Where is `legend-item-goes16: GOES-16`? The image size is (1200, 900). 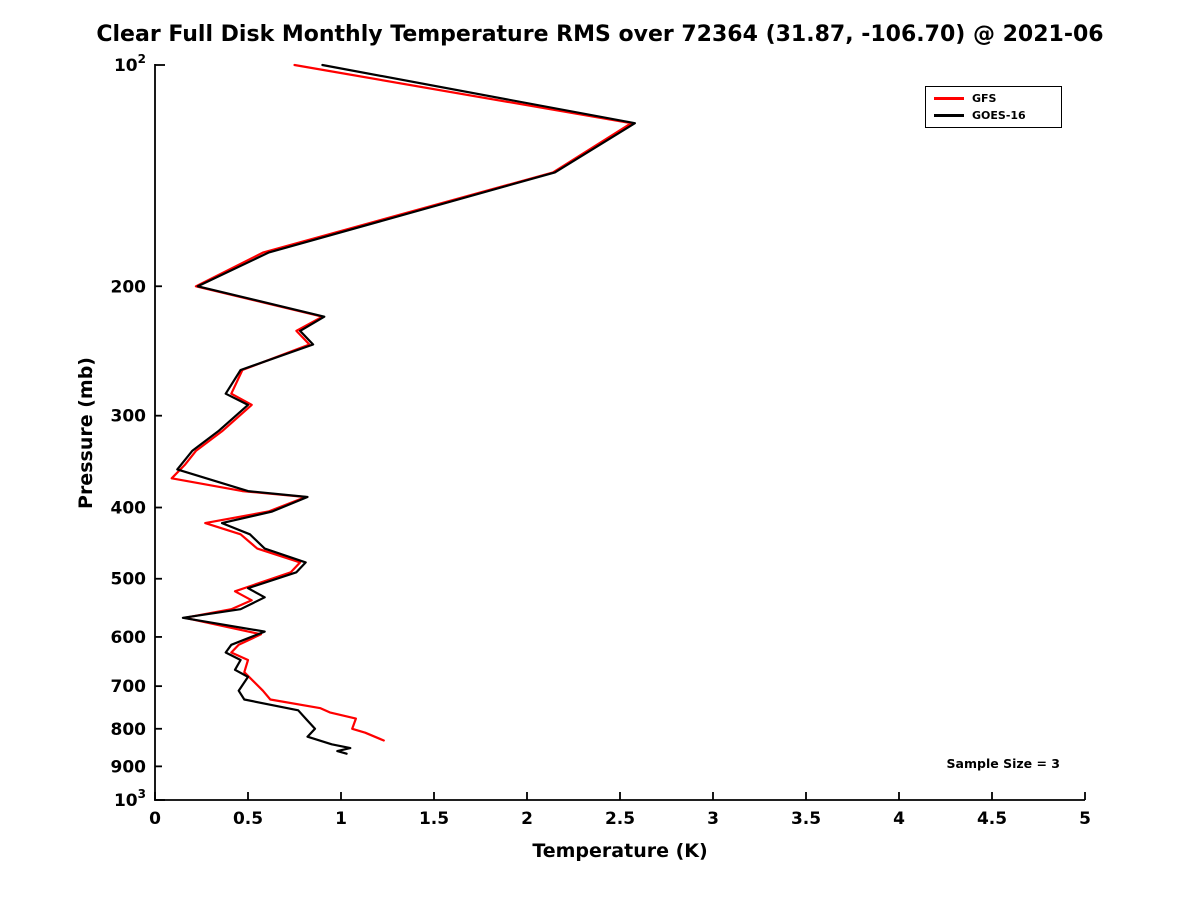
legend-item-goes16: GOES-16 is located at coordinates (993, 115).